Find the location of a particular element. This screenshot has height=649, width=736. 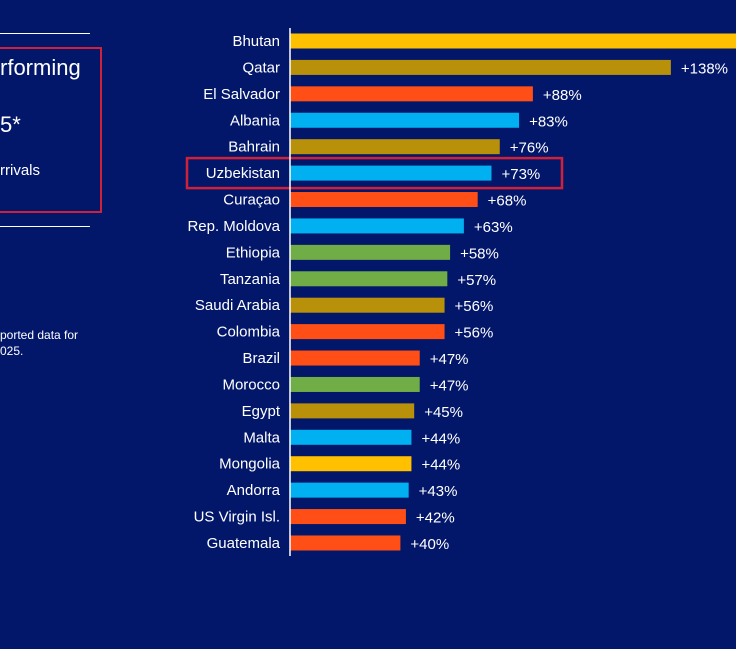

category-label: Colombia is located at coordinates (249, 332).